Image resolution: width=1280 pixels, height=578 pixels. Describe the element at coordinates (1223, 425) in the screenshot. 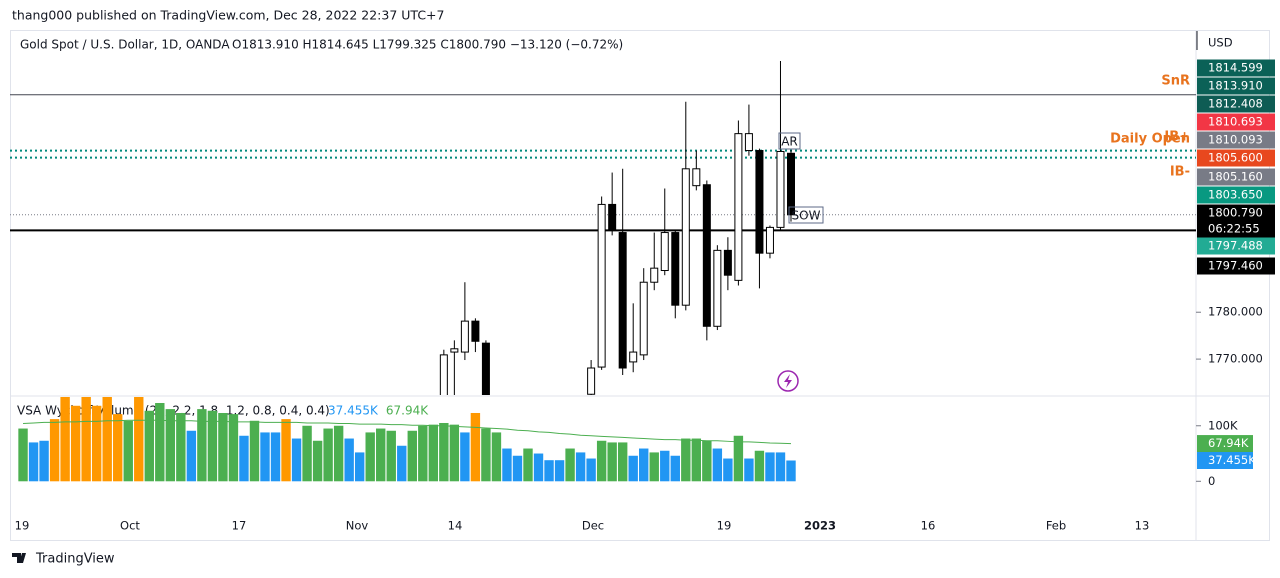

I see `y-tick-label: 100K` at that location.